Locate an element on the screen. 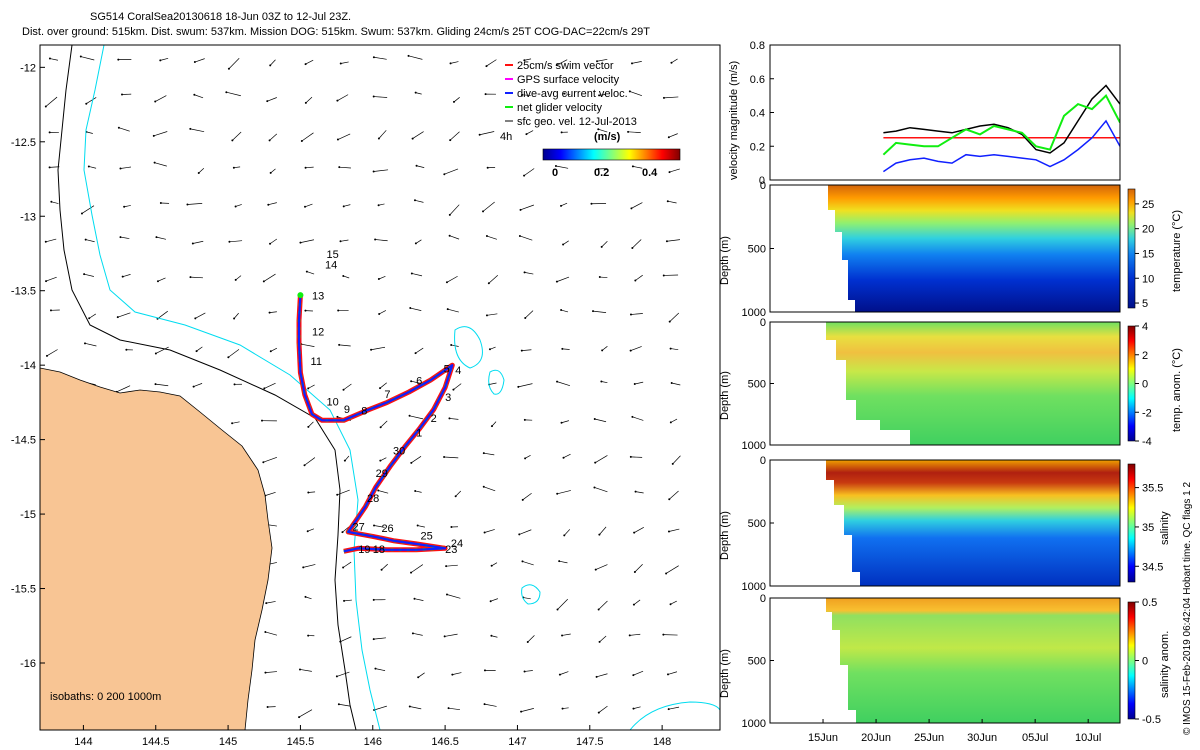 This screenshot has width=1200, height=750. map-x-tick-label: 146 is located at coordinates (373, 742).